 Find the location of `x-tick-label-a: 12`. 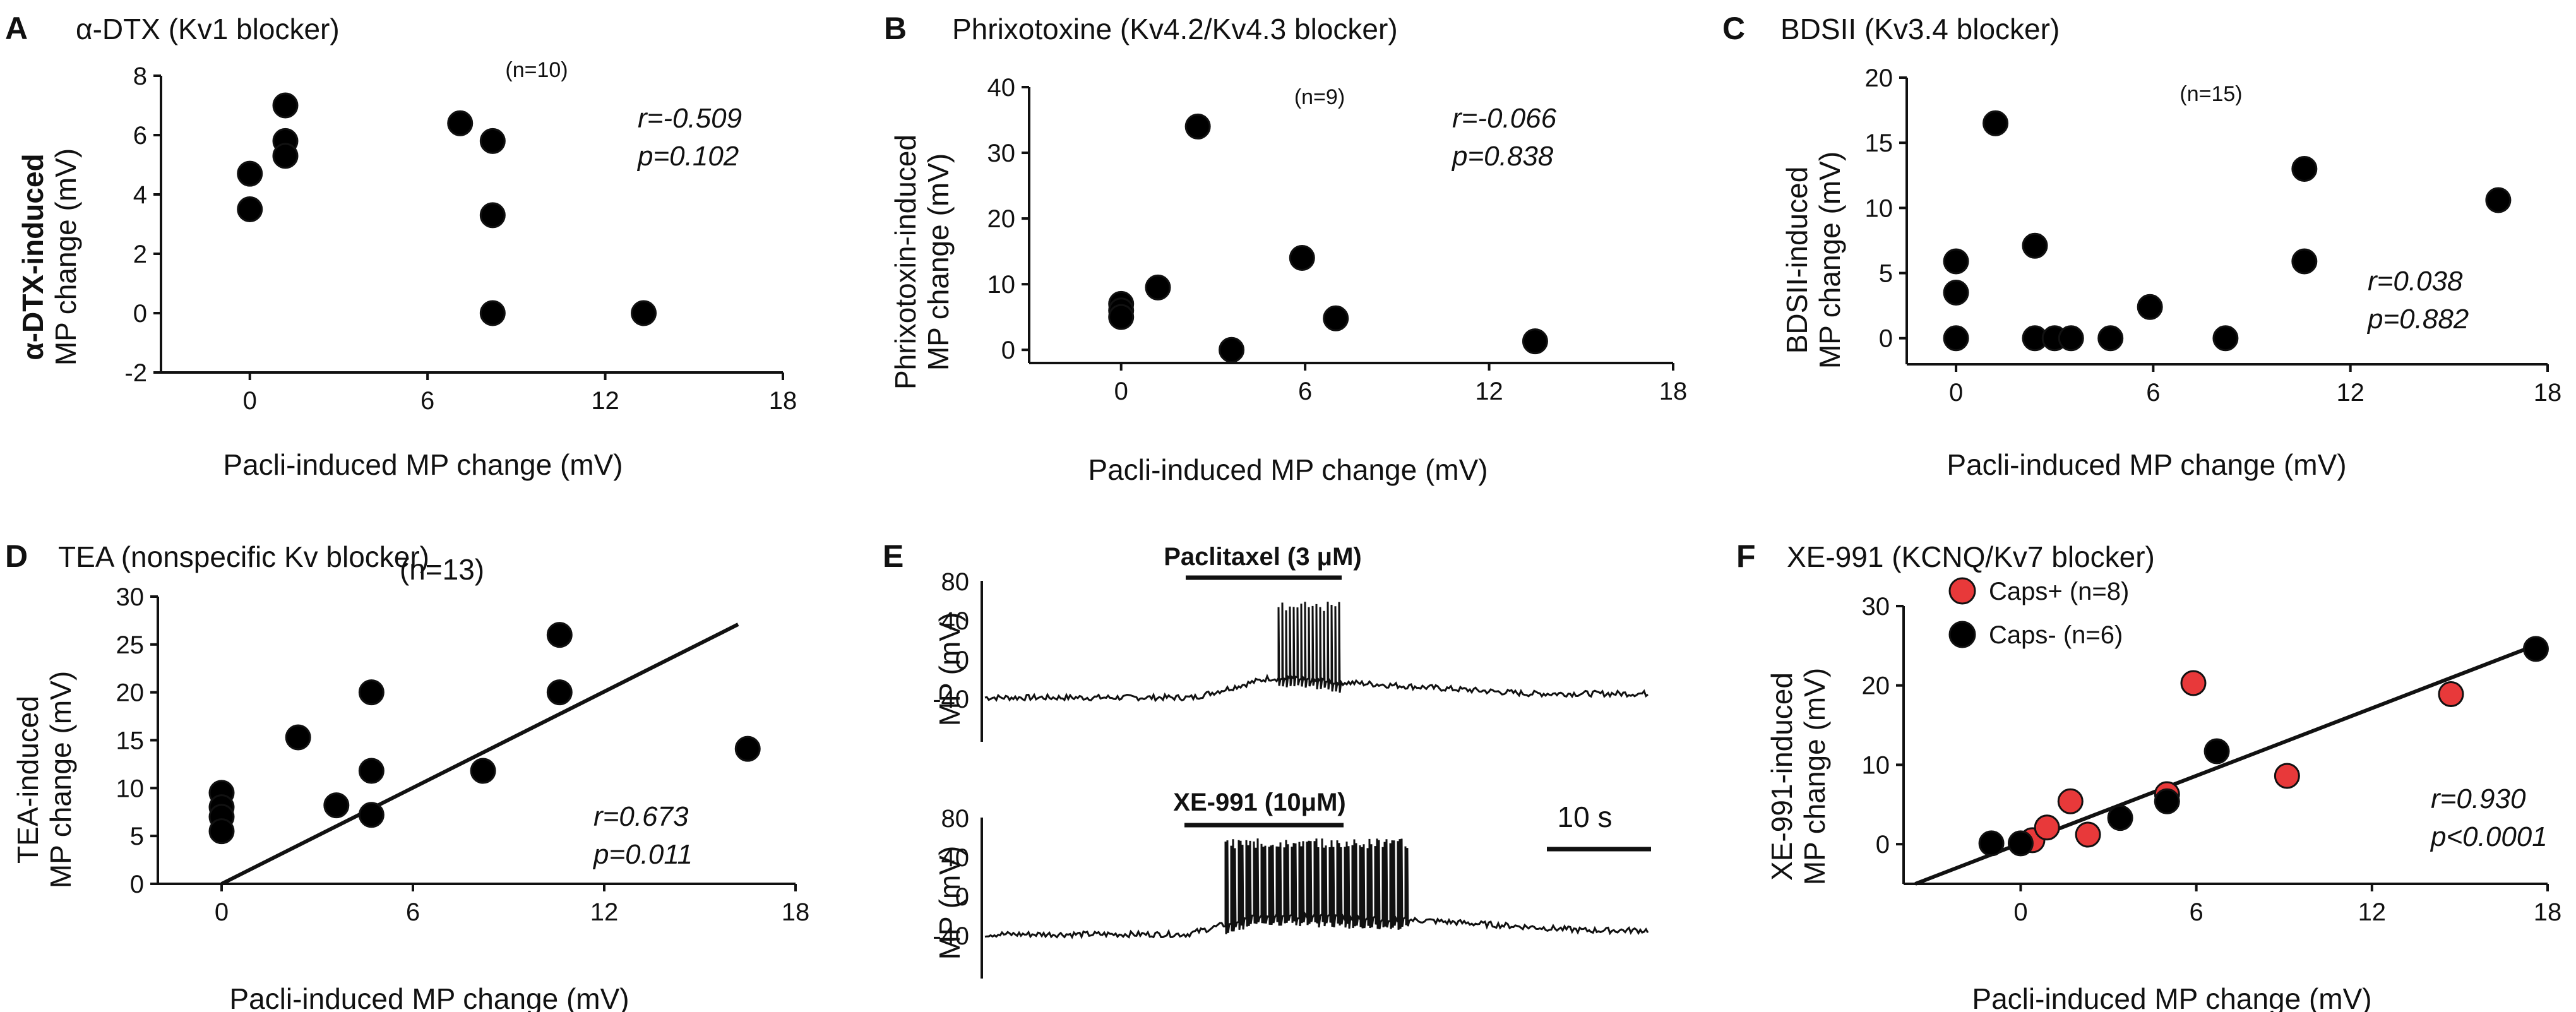

x-tick-label-a: 12 is located at coordinates (605, 401).